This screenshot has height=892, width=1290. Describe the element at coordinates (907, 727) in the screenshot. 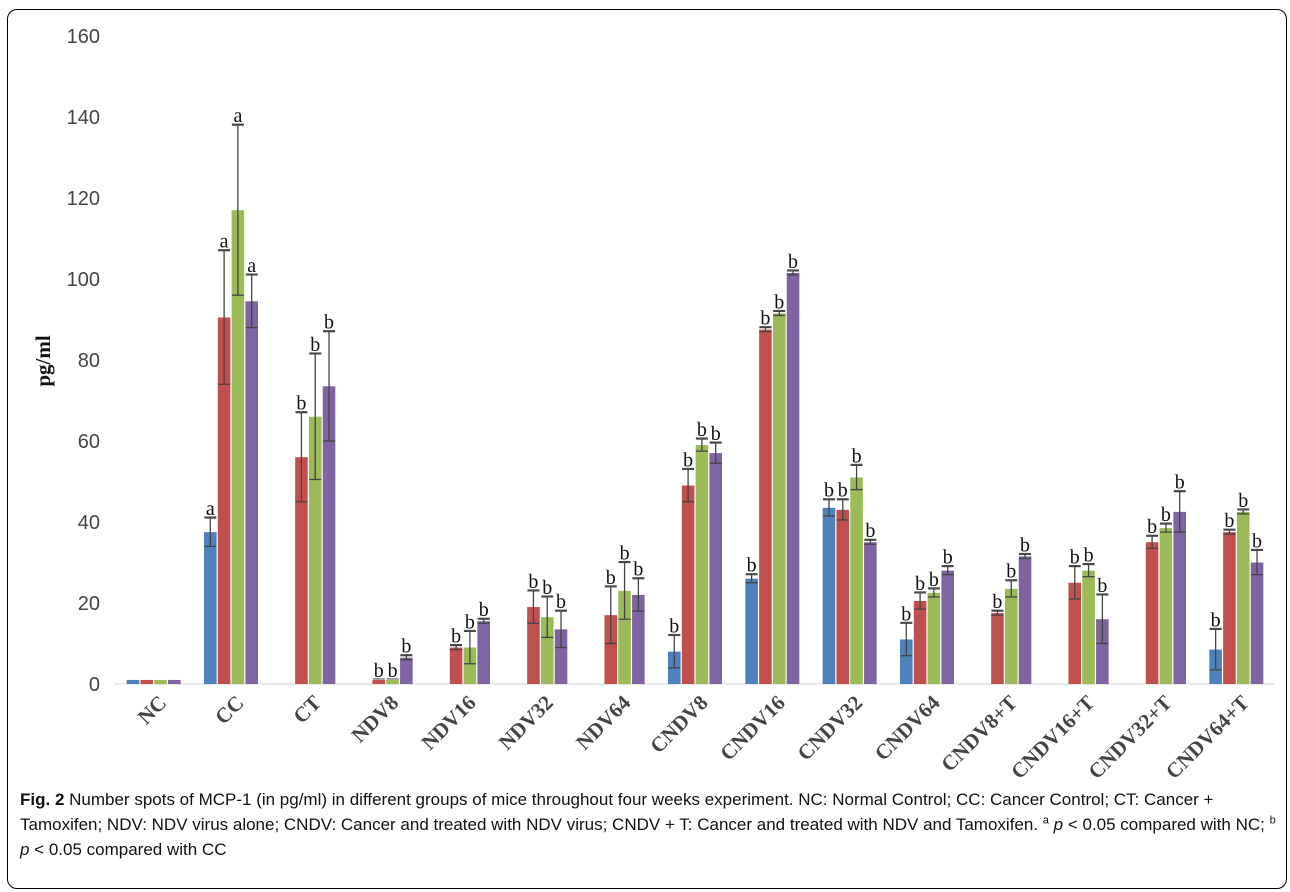

I see `x-category-label: CNDV64` at that location.